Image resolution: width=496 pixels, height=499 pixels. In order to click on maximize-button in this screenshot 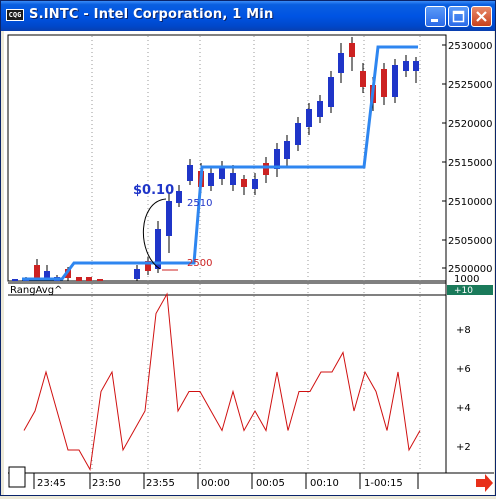, I will do `click(458, 16)`.